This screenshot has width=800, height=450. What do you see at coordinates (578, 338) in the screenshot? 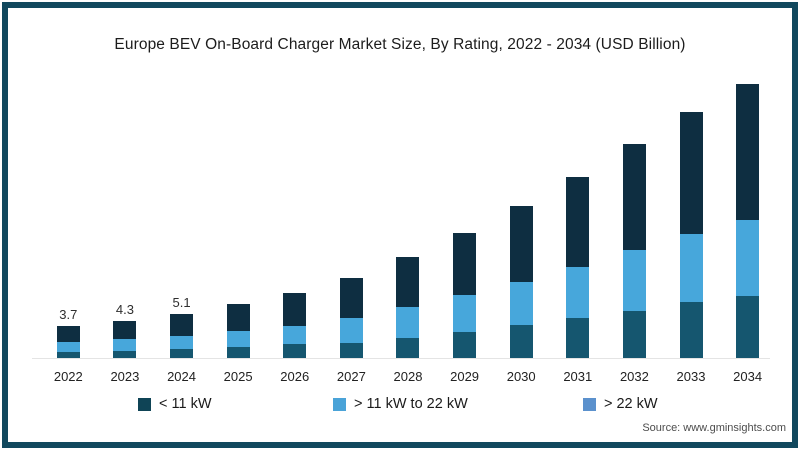
I see `bar-segment-gt-22kw-2031` at bounding box center [578, 338].